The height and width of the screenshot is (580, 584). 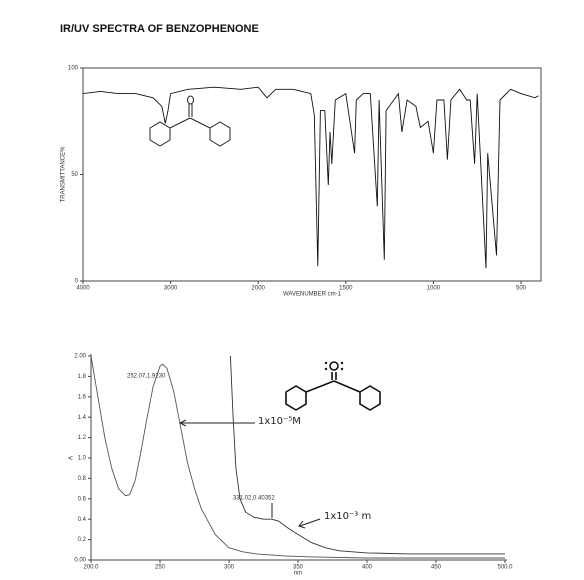 What do you see at coordinates (254, 499) in the screenshot?
I see `annotation: 331.02,0.40352` at bounding box center [254, 499].